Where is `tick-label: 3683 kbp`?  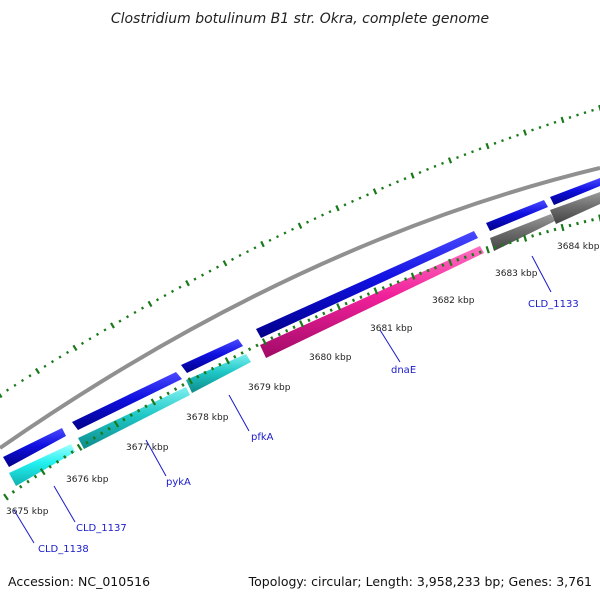
tick-label: 3683 kbp is located at coordinates (516, 274).